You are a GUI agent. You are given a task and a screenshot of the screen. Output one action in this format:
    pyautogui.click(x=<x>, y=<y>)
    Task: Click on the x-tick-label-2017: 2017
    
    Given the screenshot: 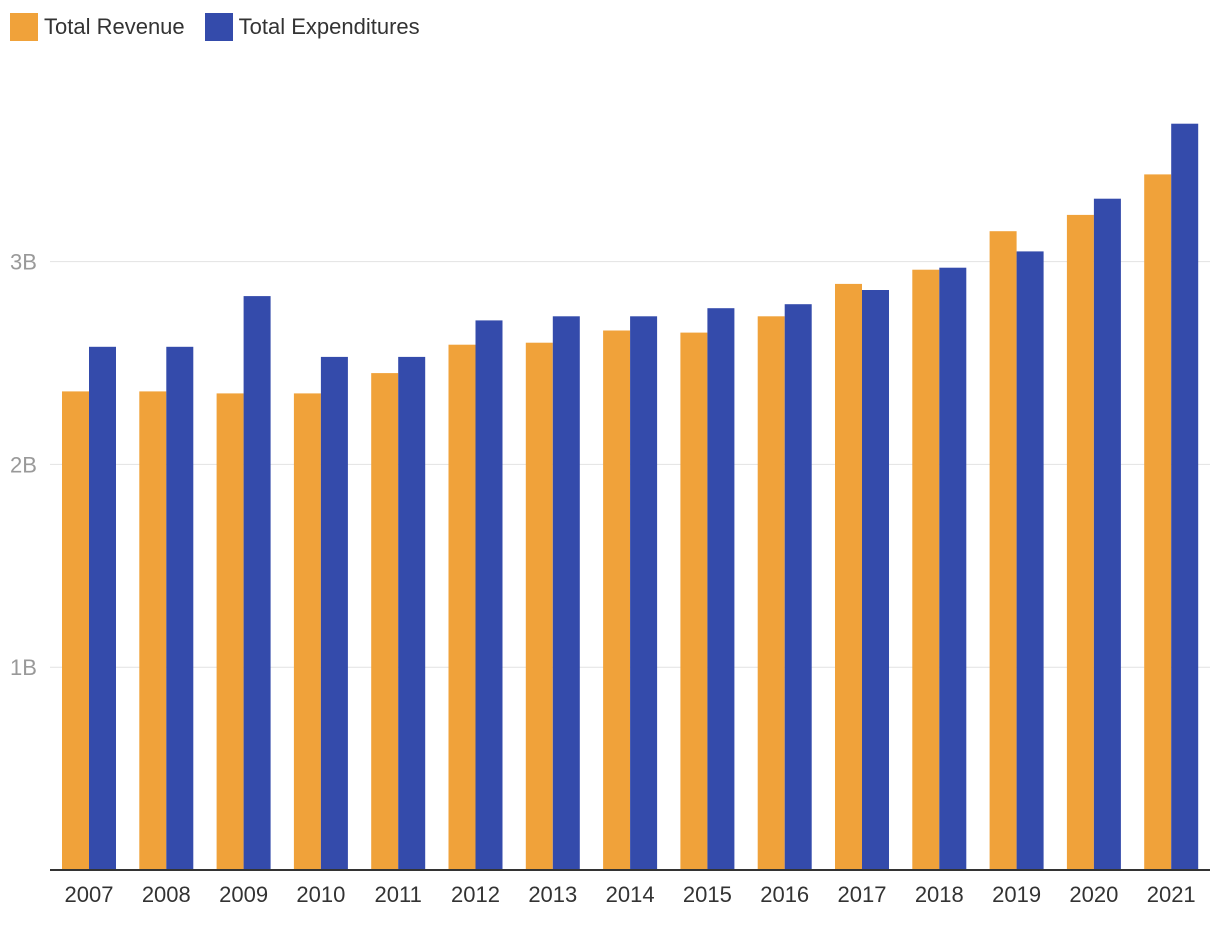 What is the action you would take?
    pyautogui.click(x=862, y=894)
    